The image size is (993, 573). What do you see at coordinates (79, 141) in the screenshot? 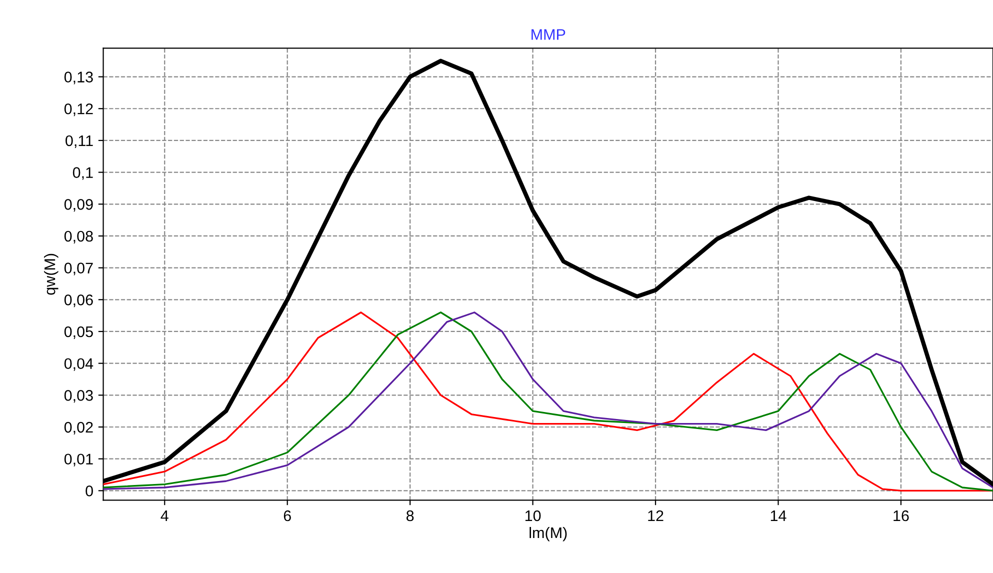
I see `y-tick-label: 0,11` at bounding box center [79, 141].